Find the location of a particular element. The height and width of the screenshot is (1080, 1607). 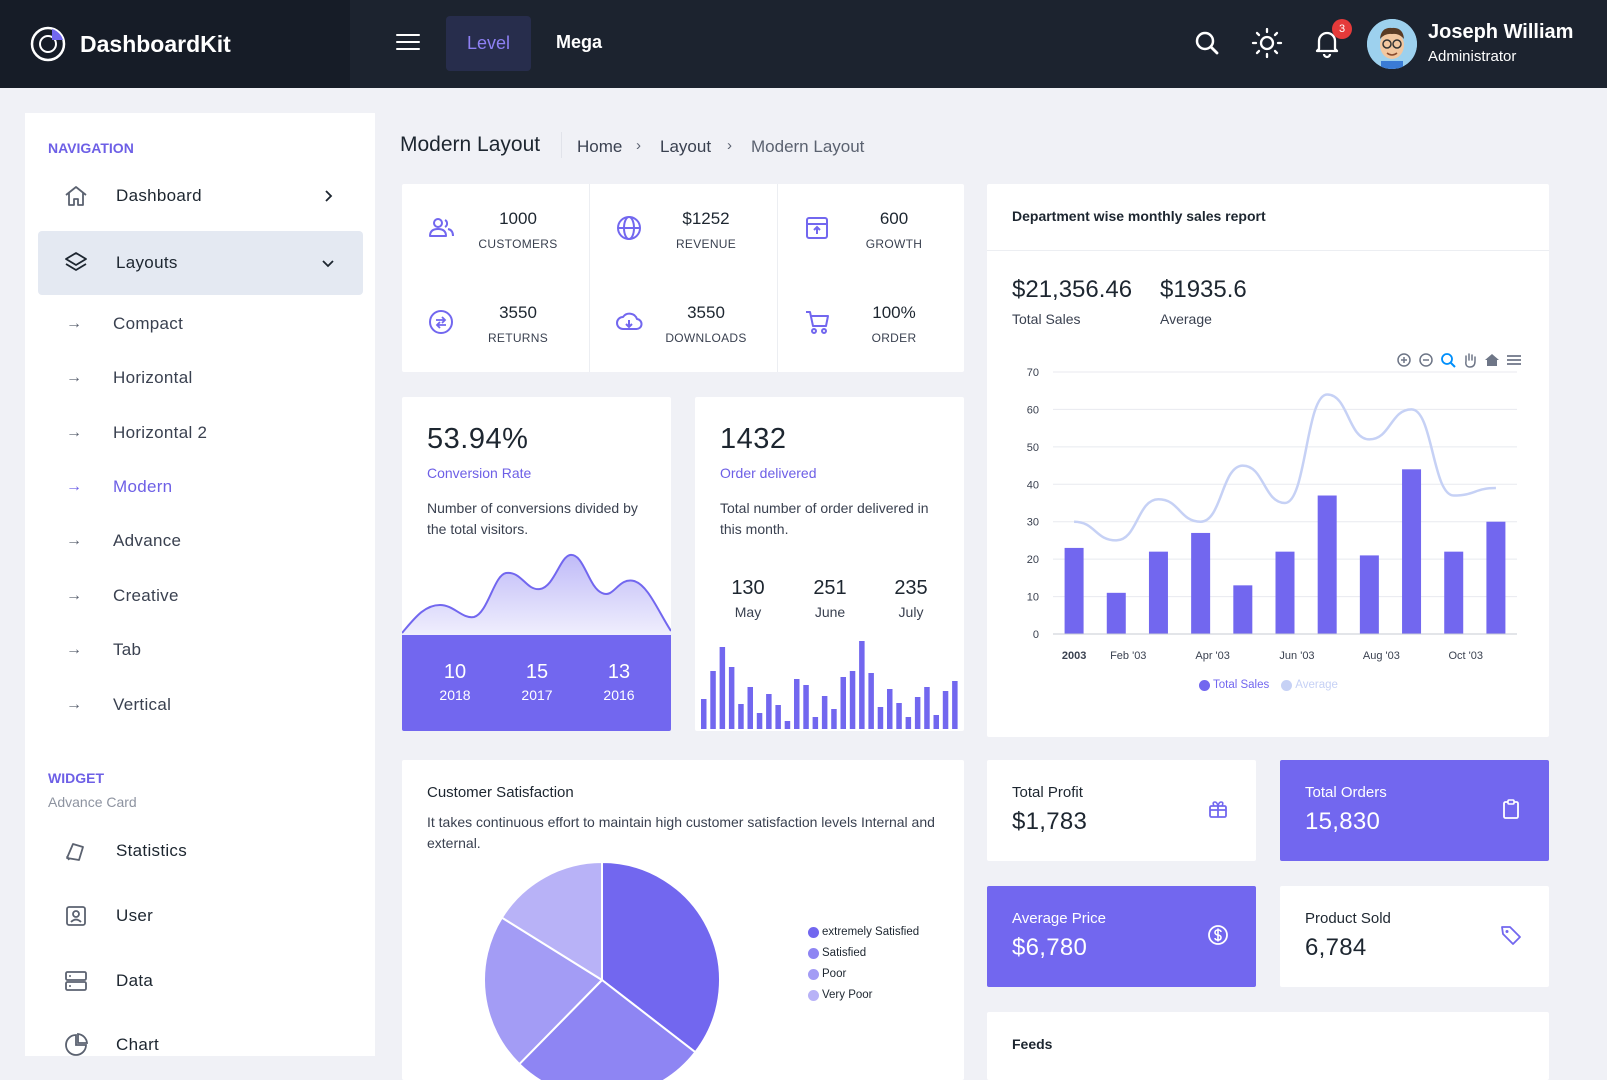

chevron-right-icon is located at coordinates (329, 196).